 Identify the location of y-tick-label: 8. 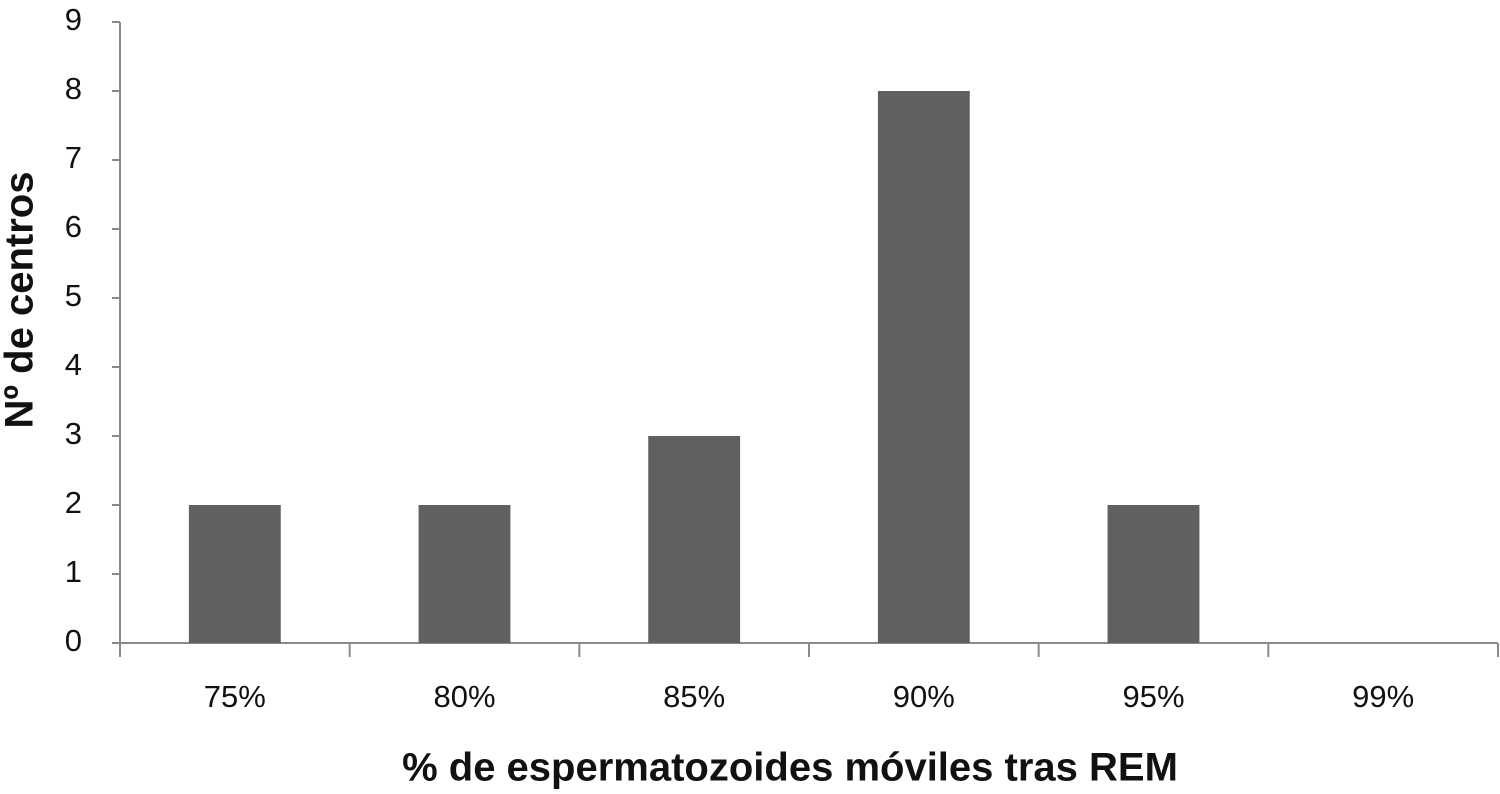
(73, 88).